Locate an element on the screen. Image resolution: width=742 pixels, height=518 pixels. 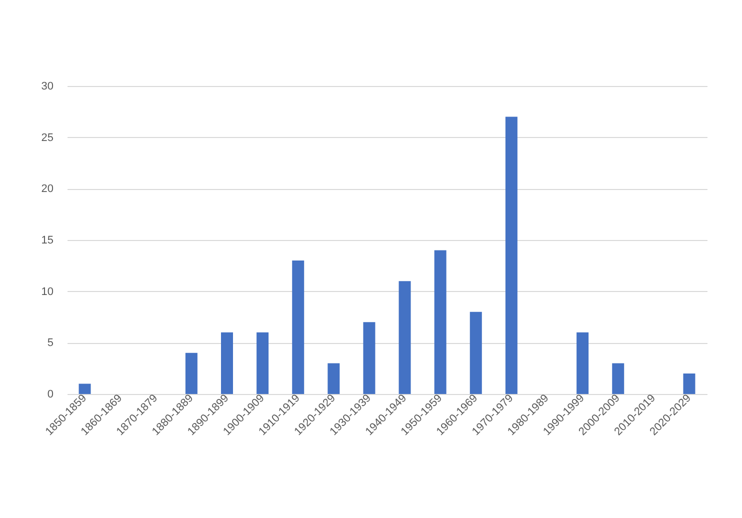
y-tick-label: 10 is located at coordinates (47, 292).